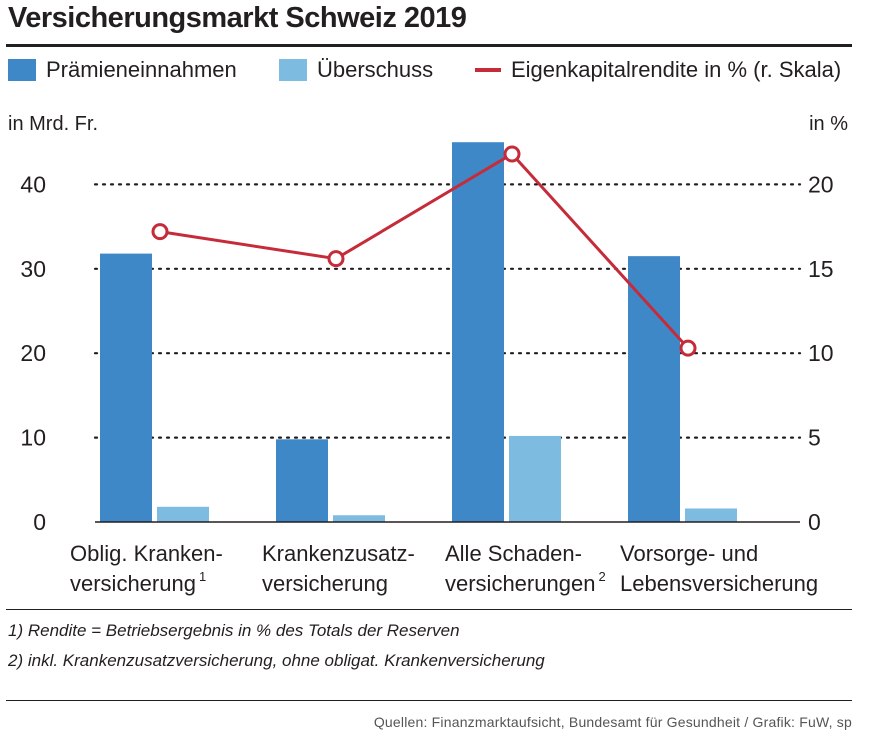  I want to click on legend-item-line: Eigenkapitalrendite in % (r. Skala), so click(658, 70).